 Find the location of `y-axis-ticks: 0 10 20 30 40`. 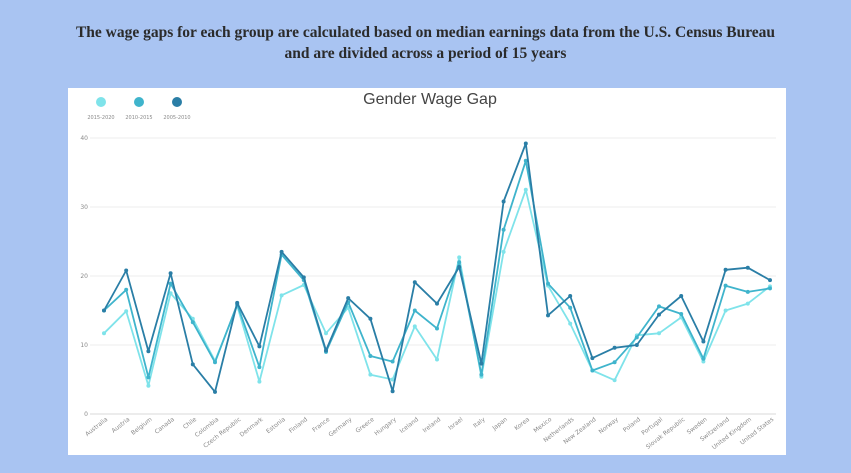

y-axis-ticks: 0 10 20 30 40 is located at coordinates (84, 276).